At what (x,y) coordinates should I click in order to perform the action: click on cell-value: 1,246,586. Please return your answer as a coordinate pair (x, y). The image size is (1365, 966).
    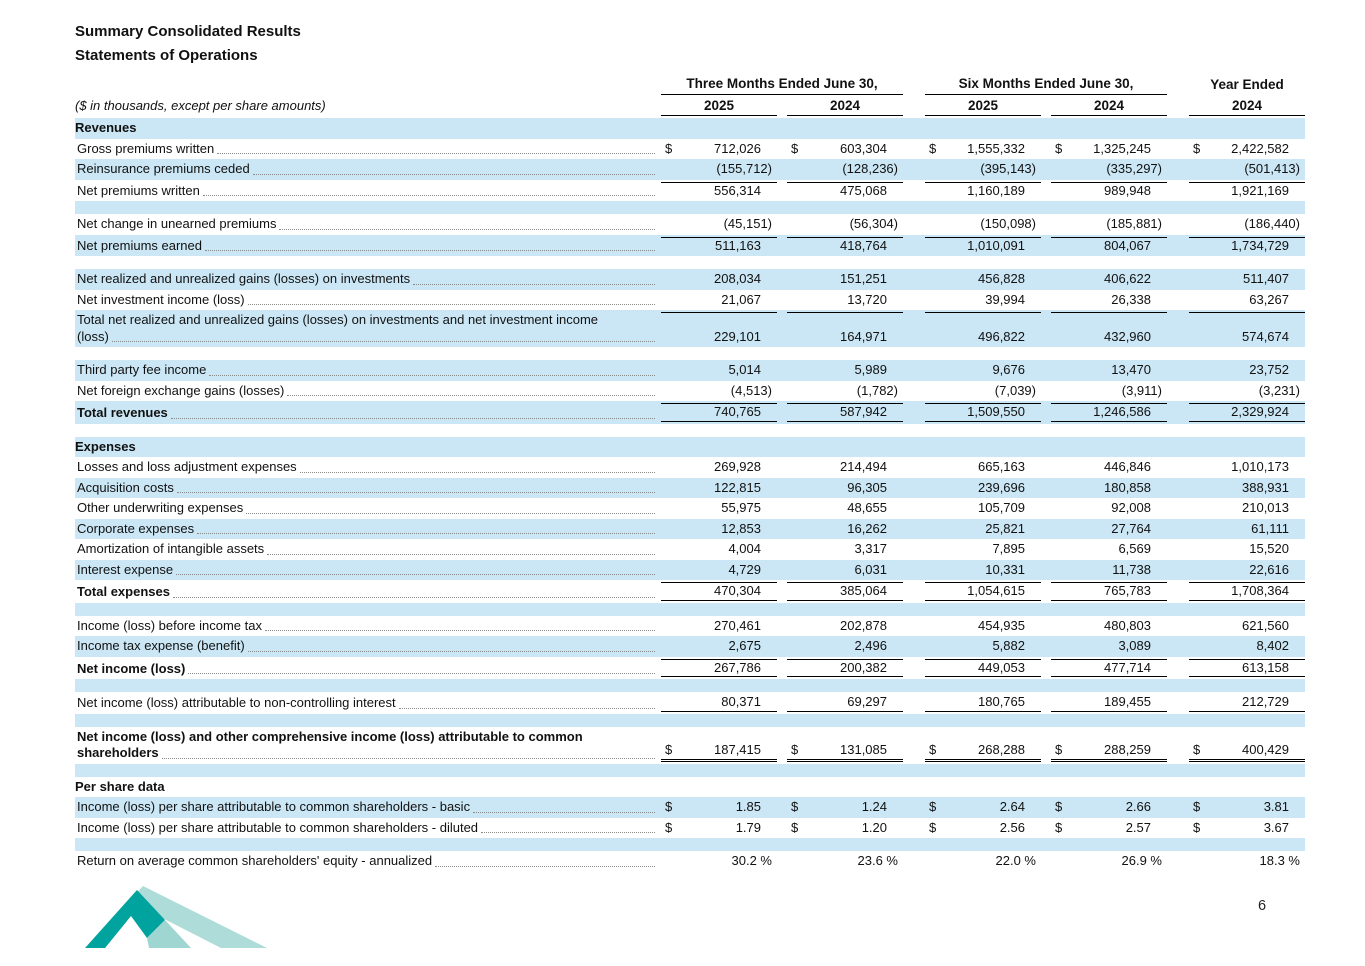
    Looking at the image, I should click on (1122, 411).